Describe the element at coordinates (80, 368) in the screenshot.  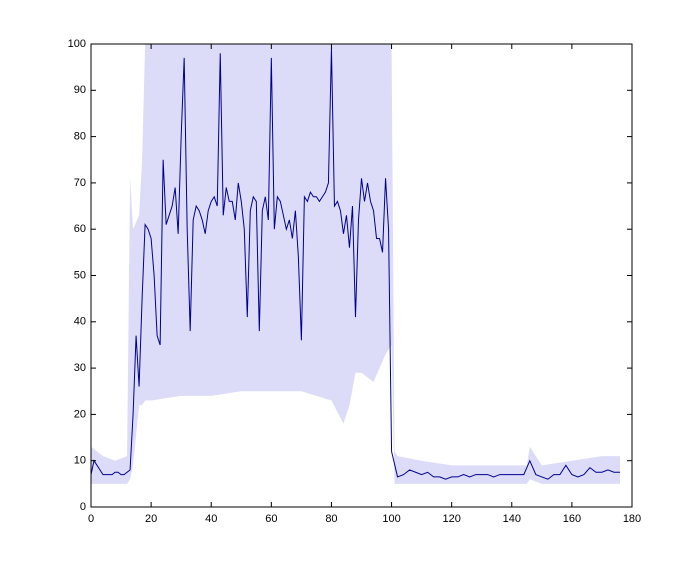
I see `y-tick-label: 30` at that location.